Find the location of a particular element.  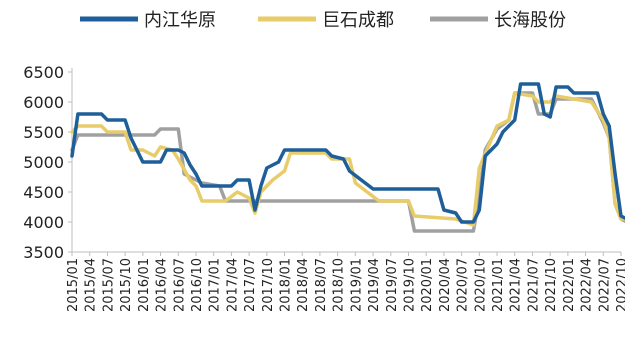

x-tick-label: 2020/04 is located at coordinates (445, 285).